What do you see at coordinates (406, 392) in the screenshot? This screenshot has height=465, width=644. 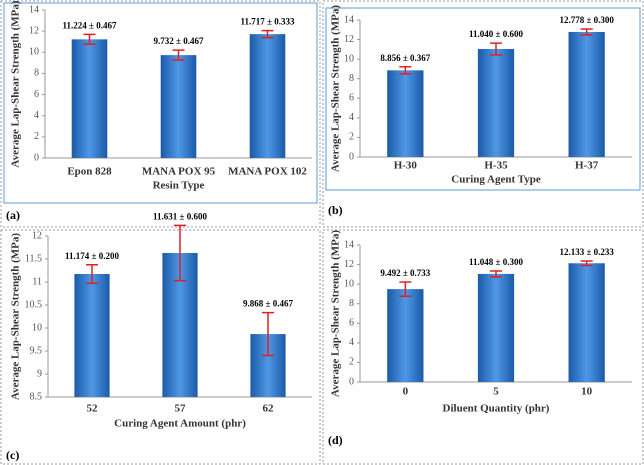 I see `x-tick-label: 0` at bounding box center [406, 392].